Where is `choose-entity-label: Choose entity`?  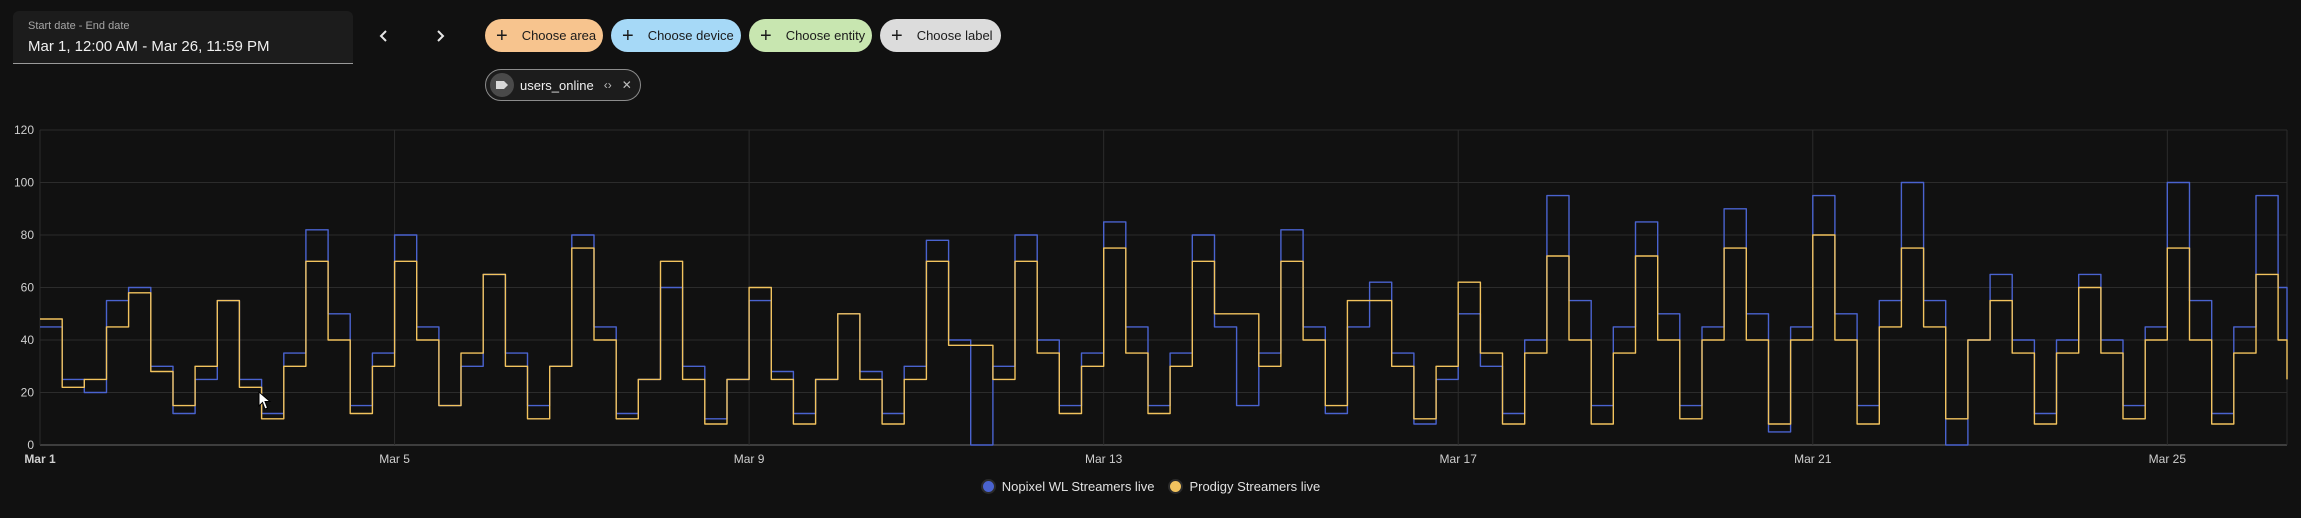
choose-entity-label: Choose entity is located at coordinates (825, 35).